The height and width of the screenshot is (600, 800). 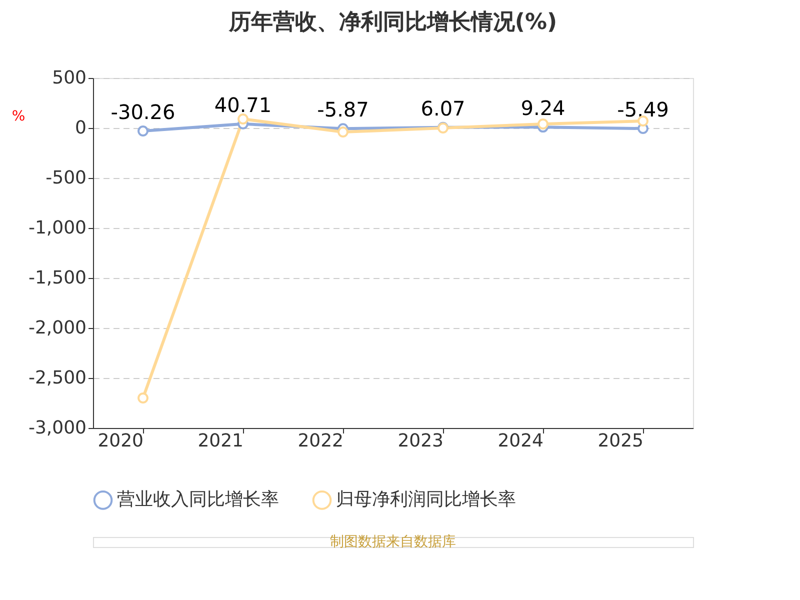 I want to click on data-label: -30.26, so click(x=143, y=112).